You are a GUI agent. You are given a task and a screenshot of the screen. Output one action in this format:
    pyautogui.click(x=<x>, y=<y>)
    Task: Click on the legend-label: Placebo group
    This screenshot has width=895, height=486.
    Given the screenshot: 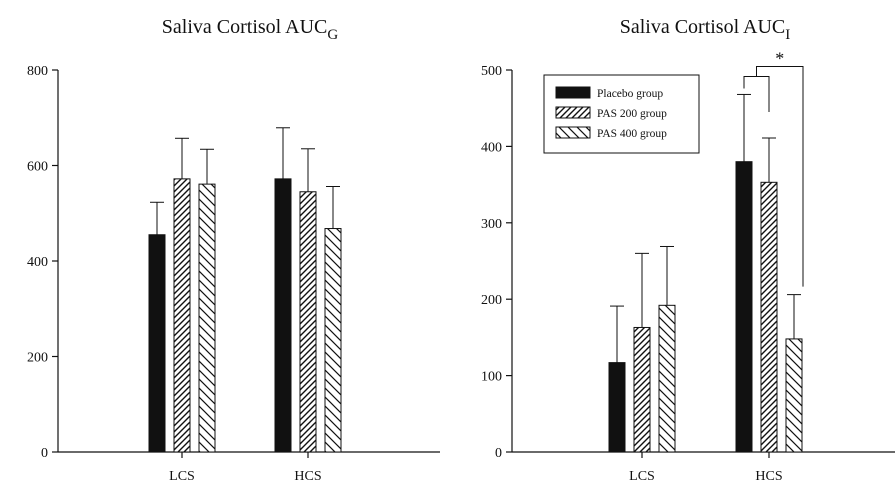 What is the action you would take?
    pyautogui.click(x=630, y=94)
    